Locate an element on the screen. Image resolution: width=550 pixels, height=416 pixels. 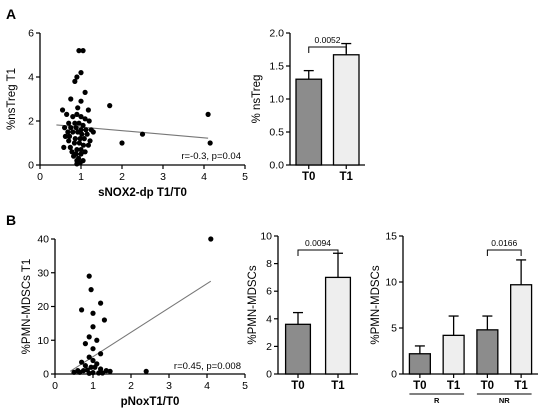
bar-b2-bar-t1 is located at coordinates (453, 354).